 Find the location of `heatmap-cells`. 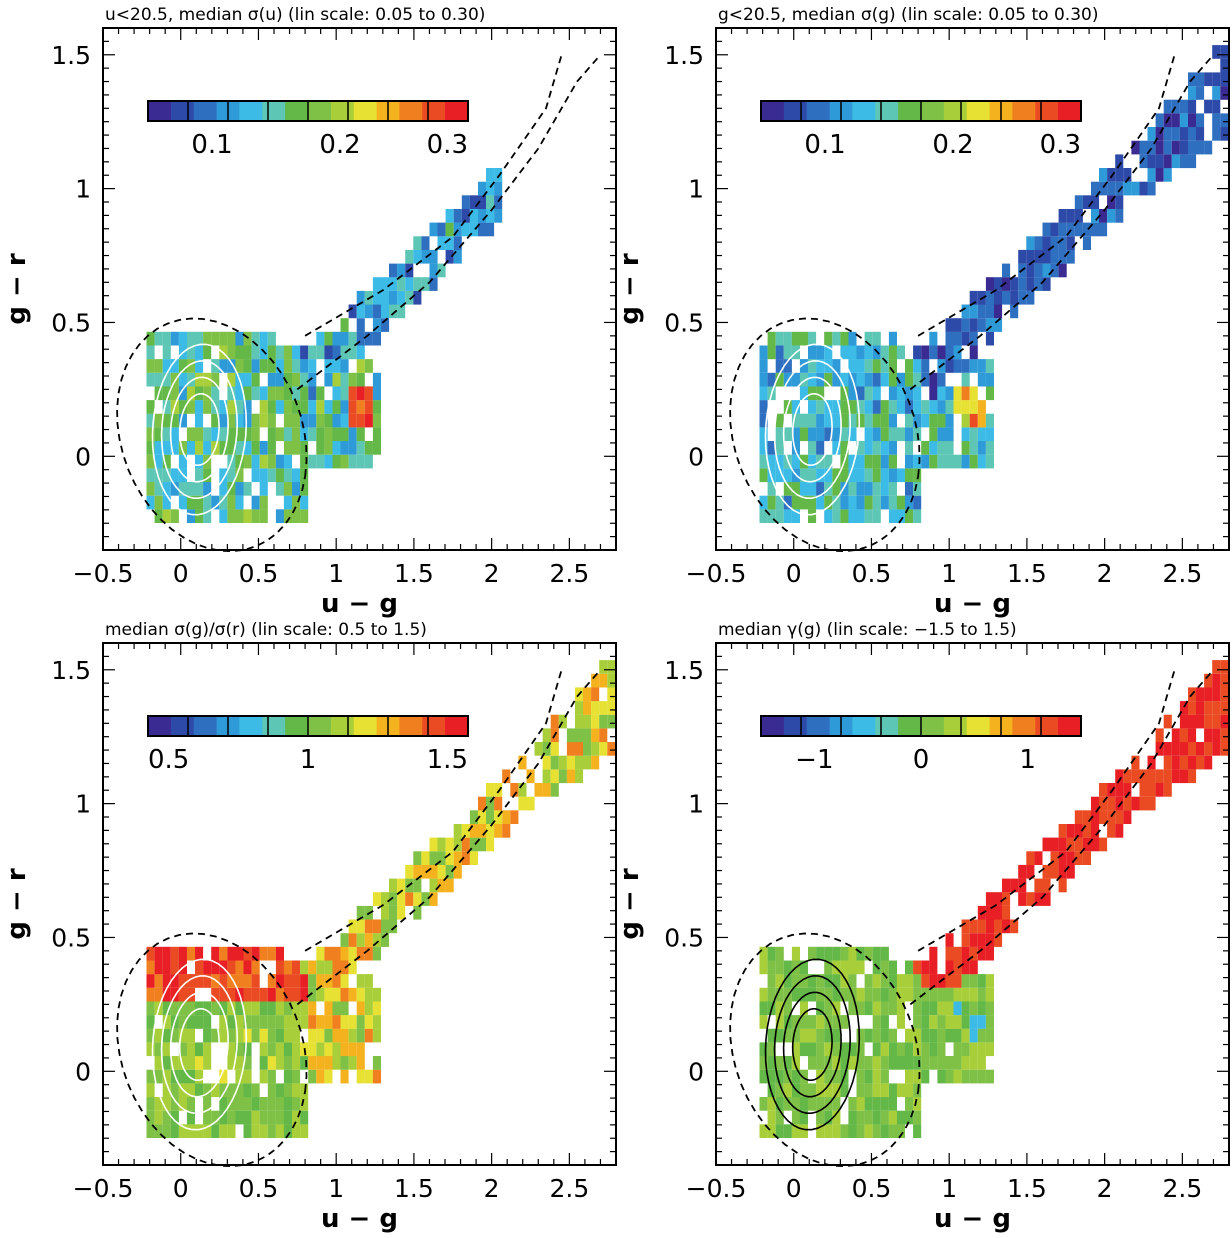

heatmap-cells is located at coordinates (994, 284).